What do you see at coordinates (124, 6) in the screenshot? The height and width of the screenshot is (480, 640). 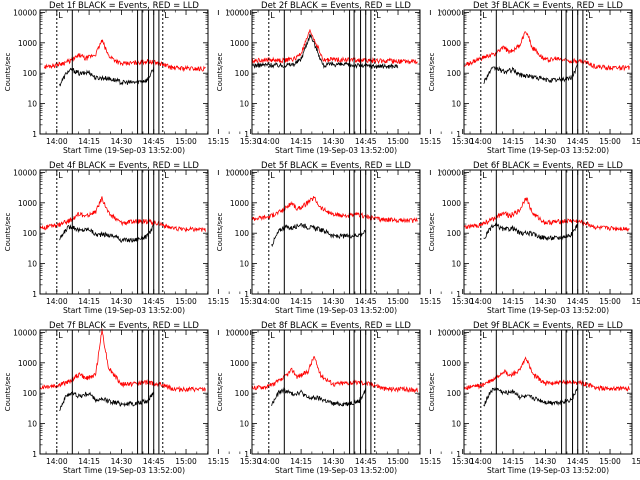 I see `panel-title: Det 1f BLACK = Events, RED = LLD` at bounding box center [124, 6].